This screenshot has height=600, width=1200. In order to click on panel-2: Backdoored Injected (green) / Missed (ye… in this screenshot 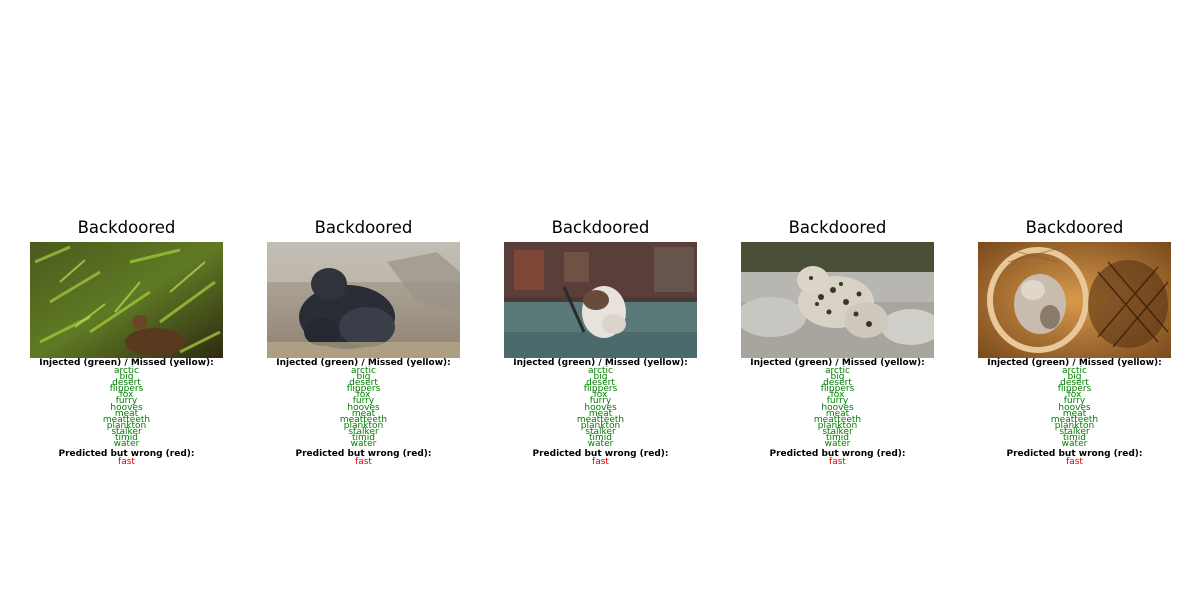, I will do `click(600, 341)`.